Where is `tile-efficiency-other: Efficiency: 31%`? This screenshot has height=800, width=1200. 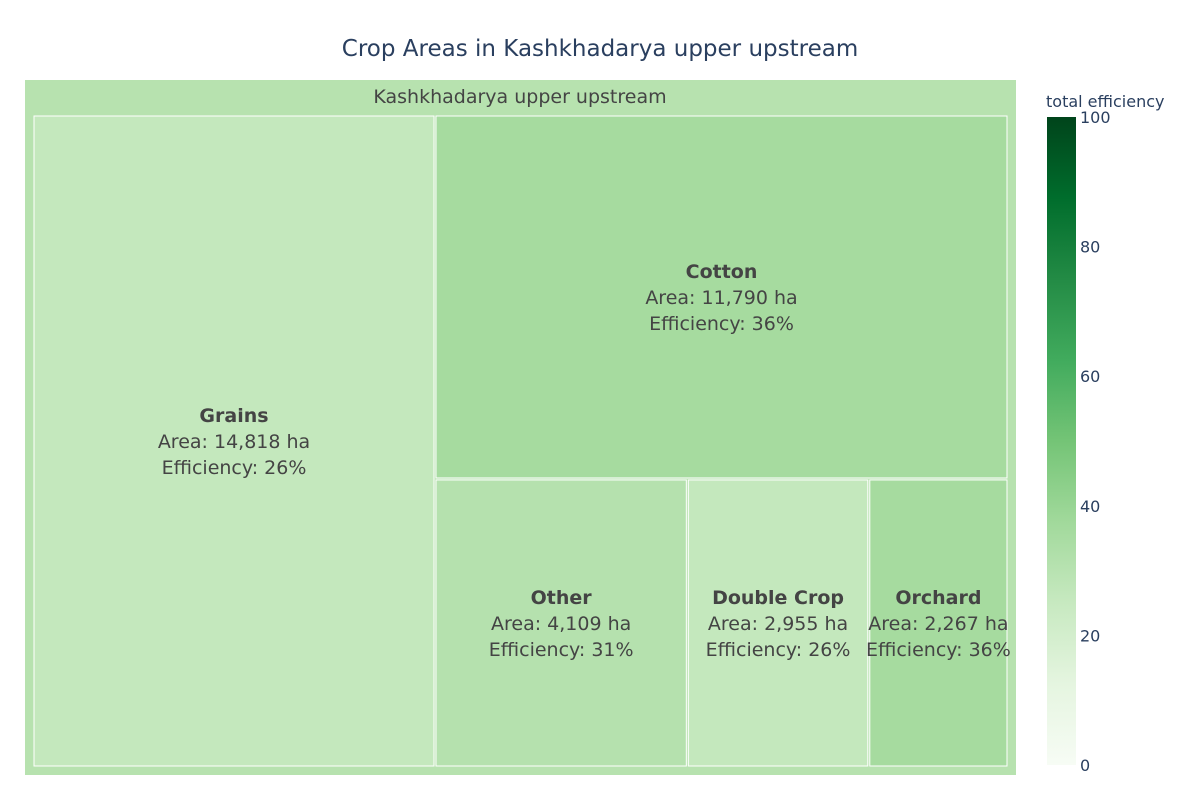
tile-efficiency-other: Efficiency: 31% is located at coordinates (561, 650).